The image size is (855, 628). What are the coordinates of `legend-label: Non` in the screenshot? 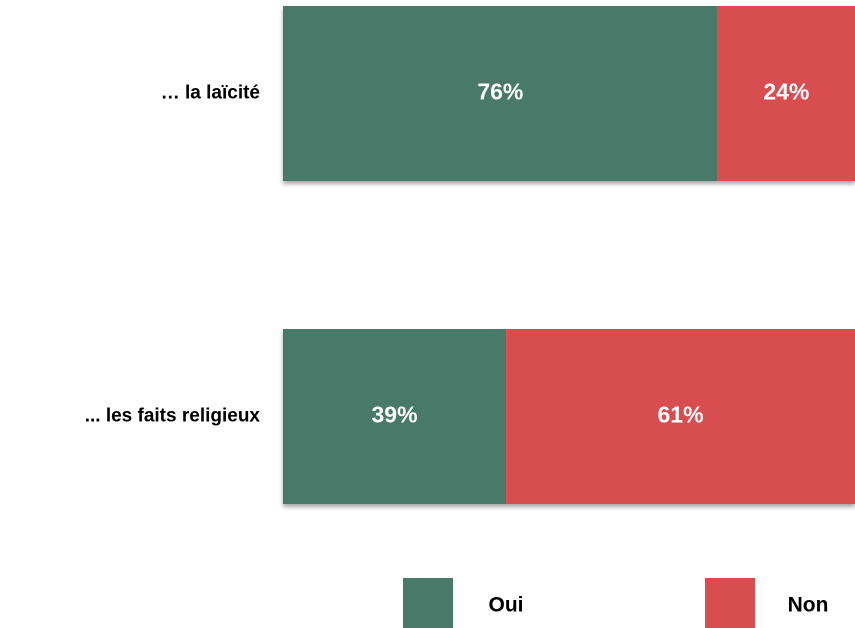 It's located at (808, 605).